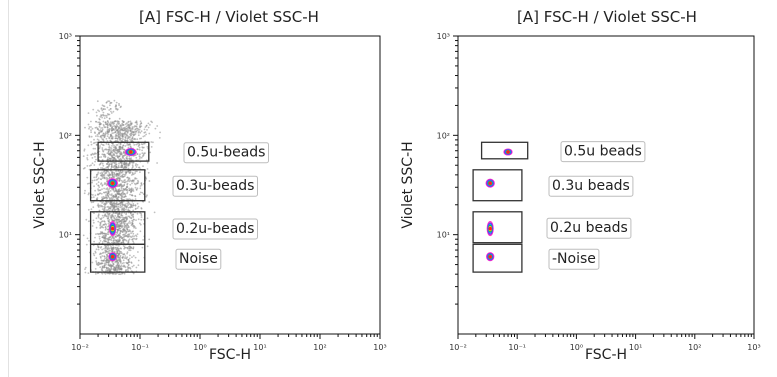 The height and width of the screenshot is (377, 777). I want to click on x-tick-label: 10², so click(694, 347).